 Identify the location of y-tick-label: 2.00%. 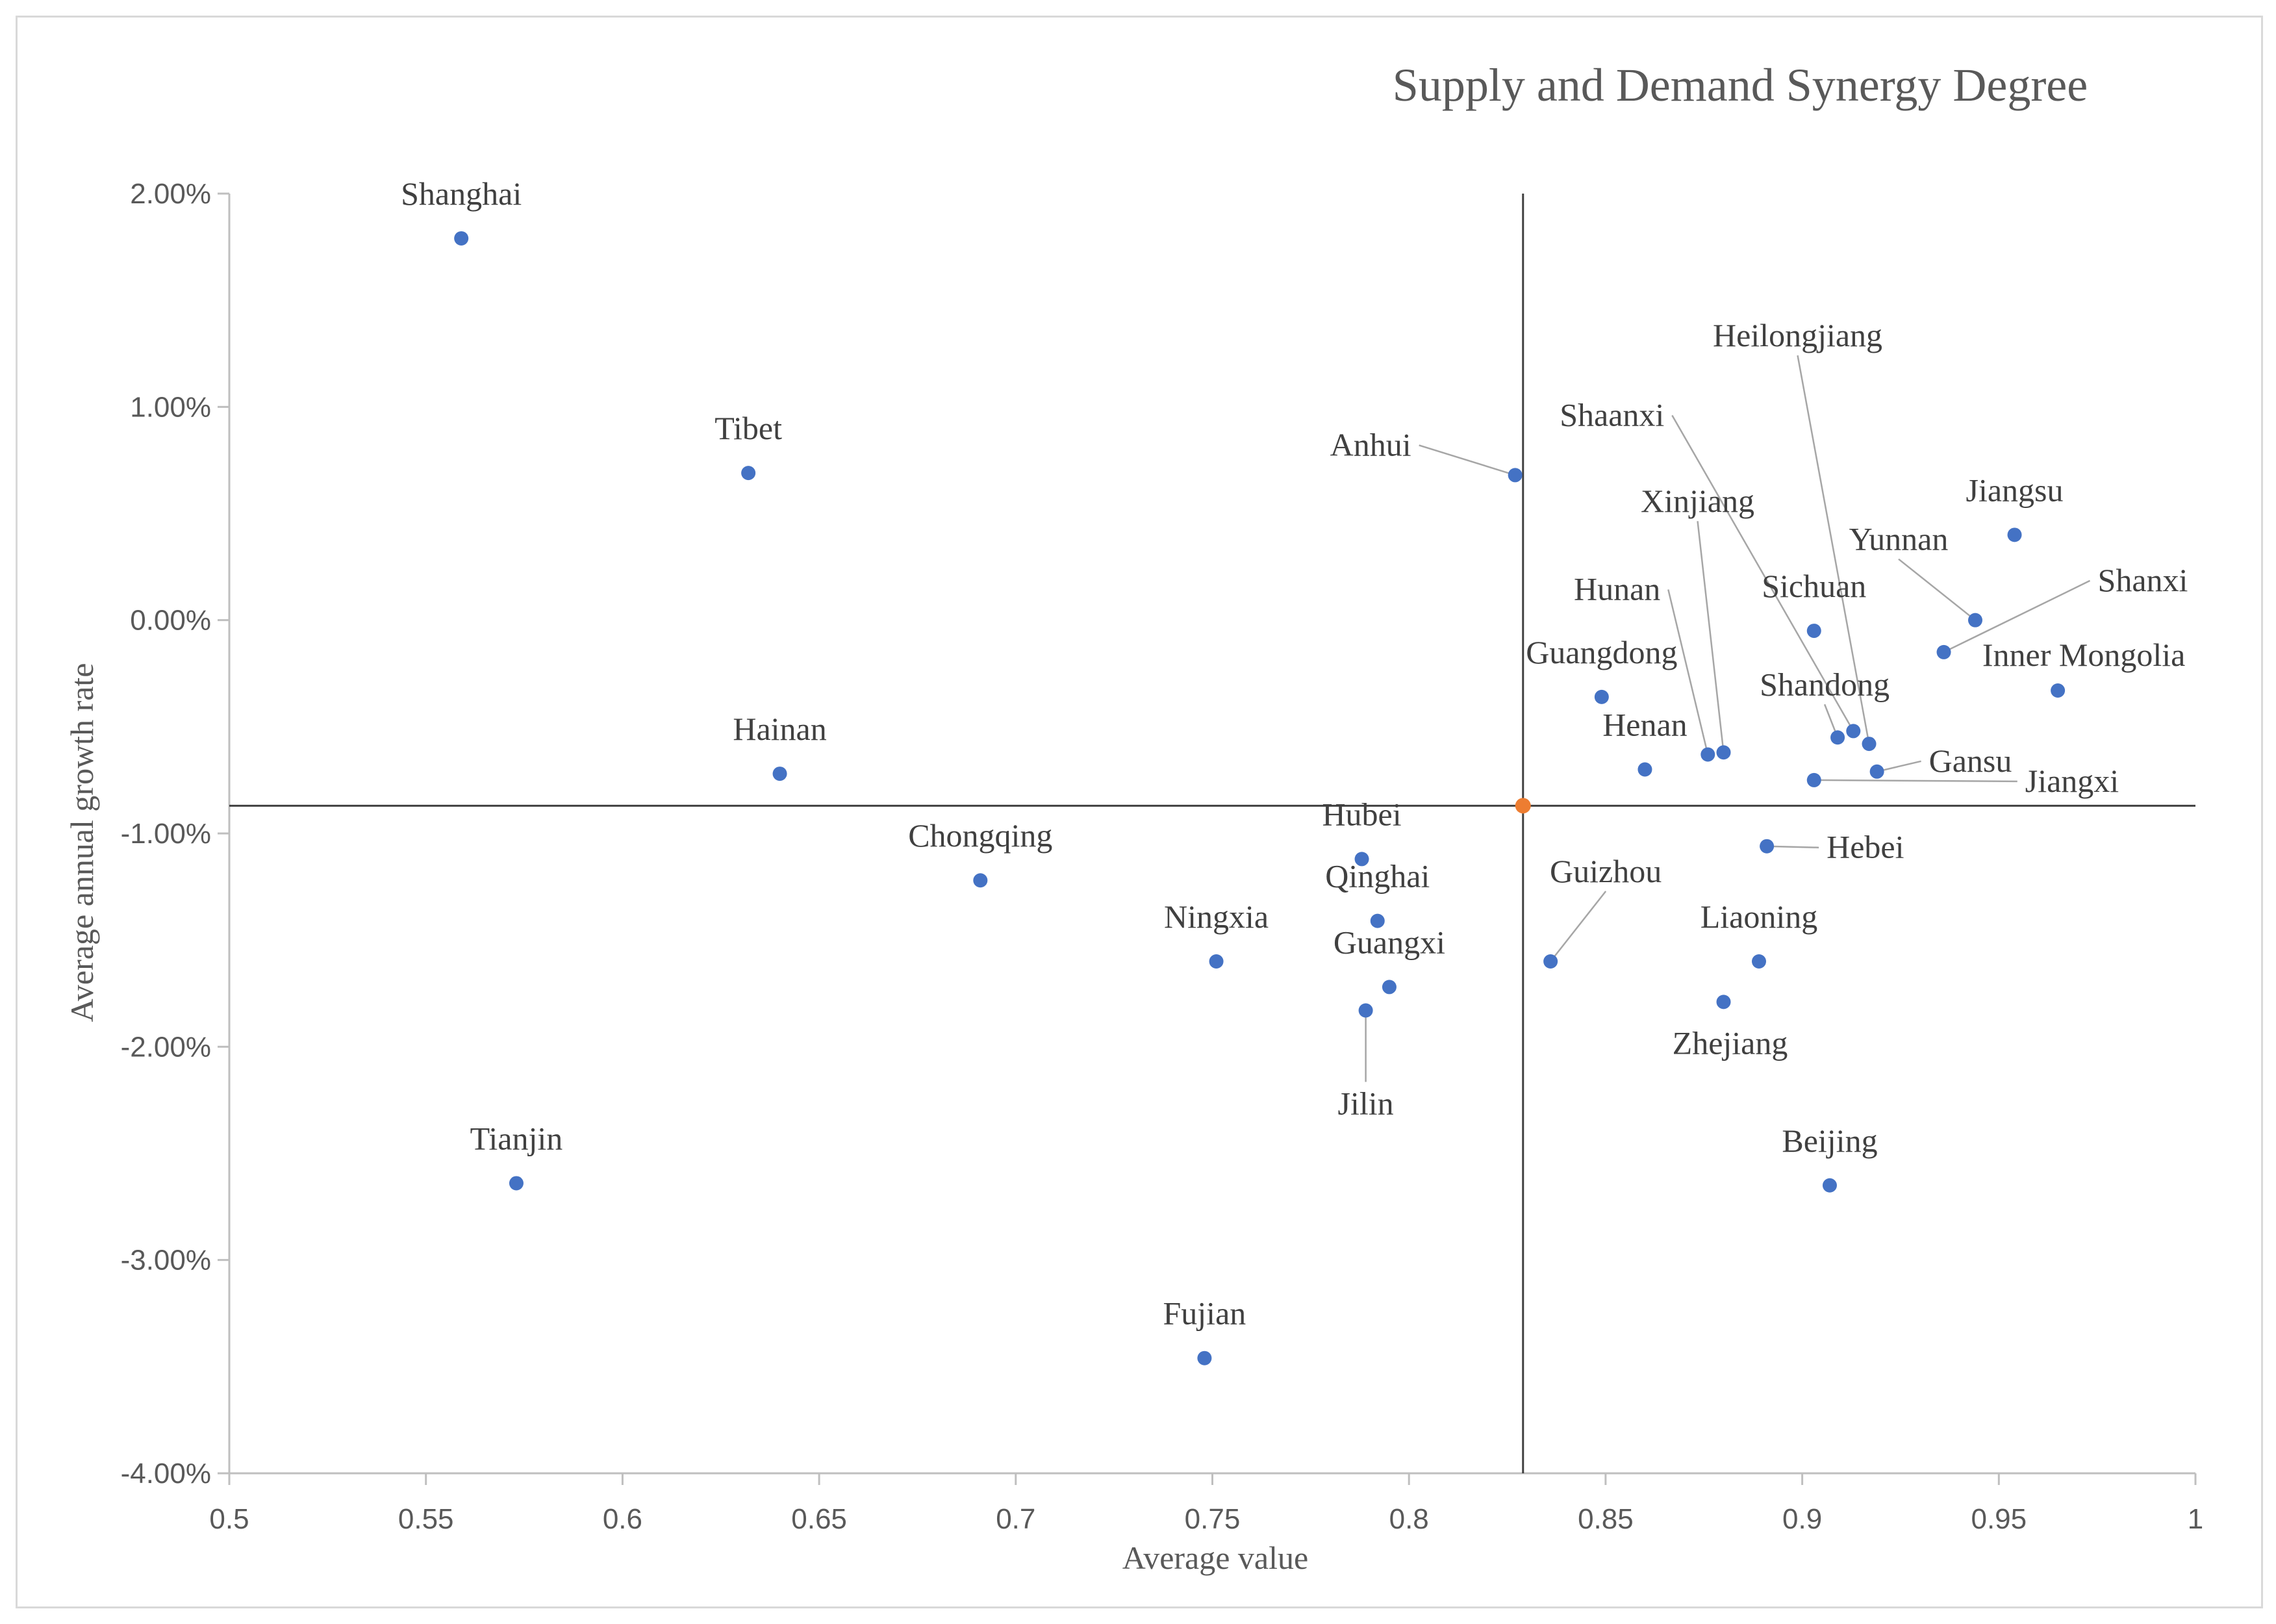
(170, 194).